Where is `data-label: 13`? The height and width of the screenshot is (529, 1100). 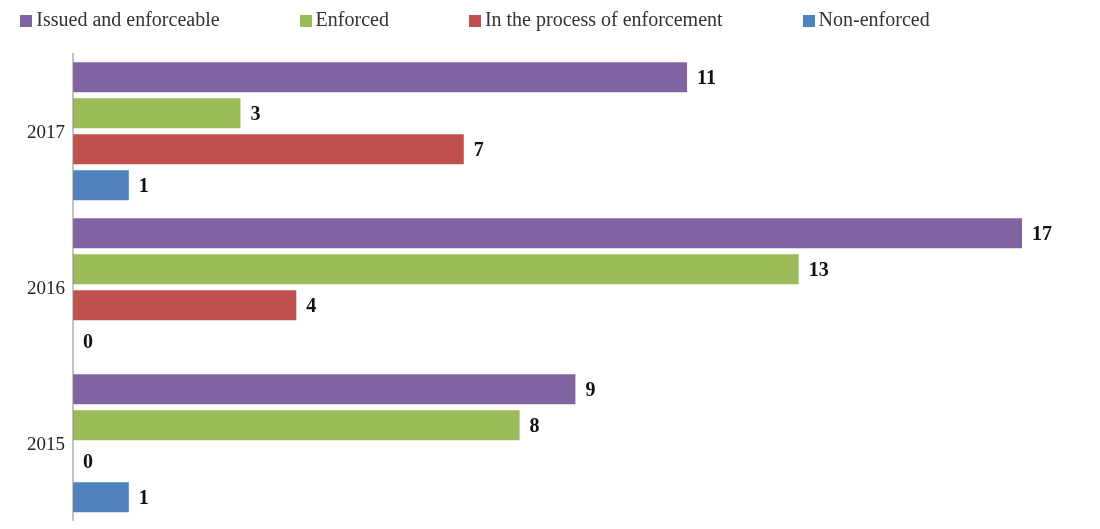
data-label: 13 is located at coordinates (818, 269).